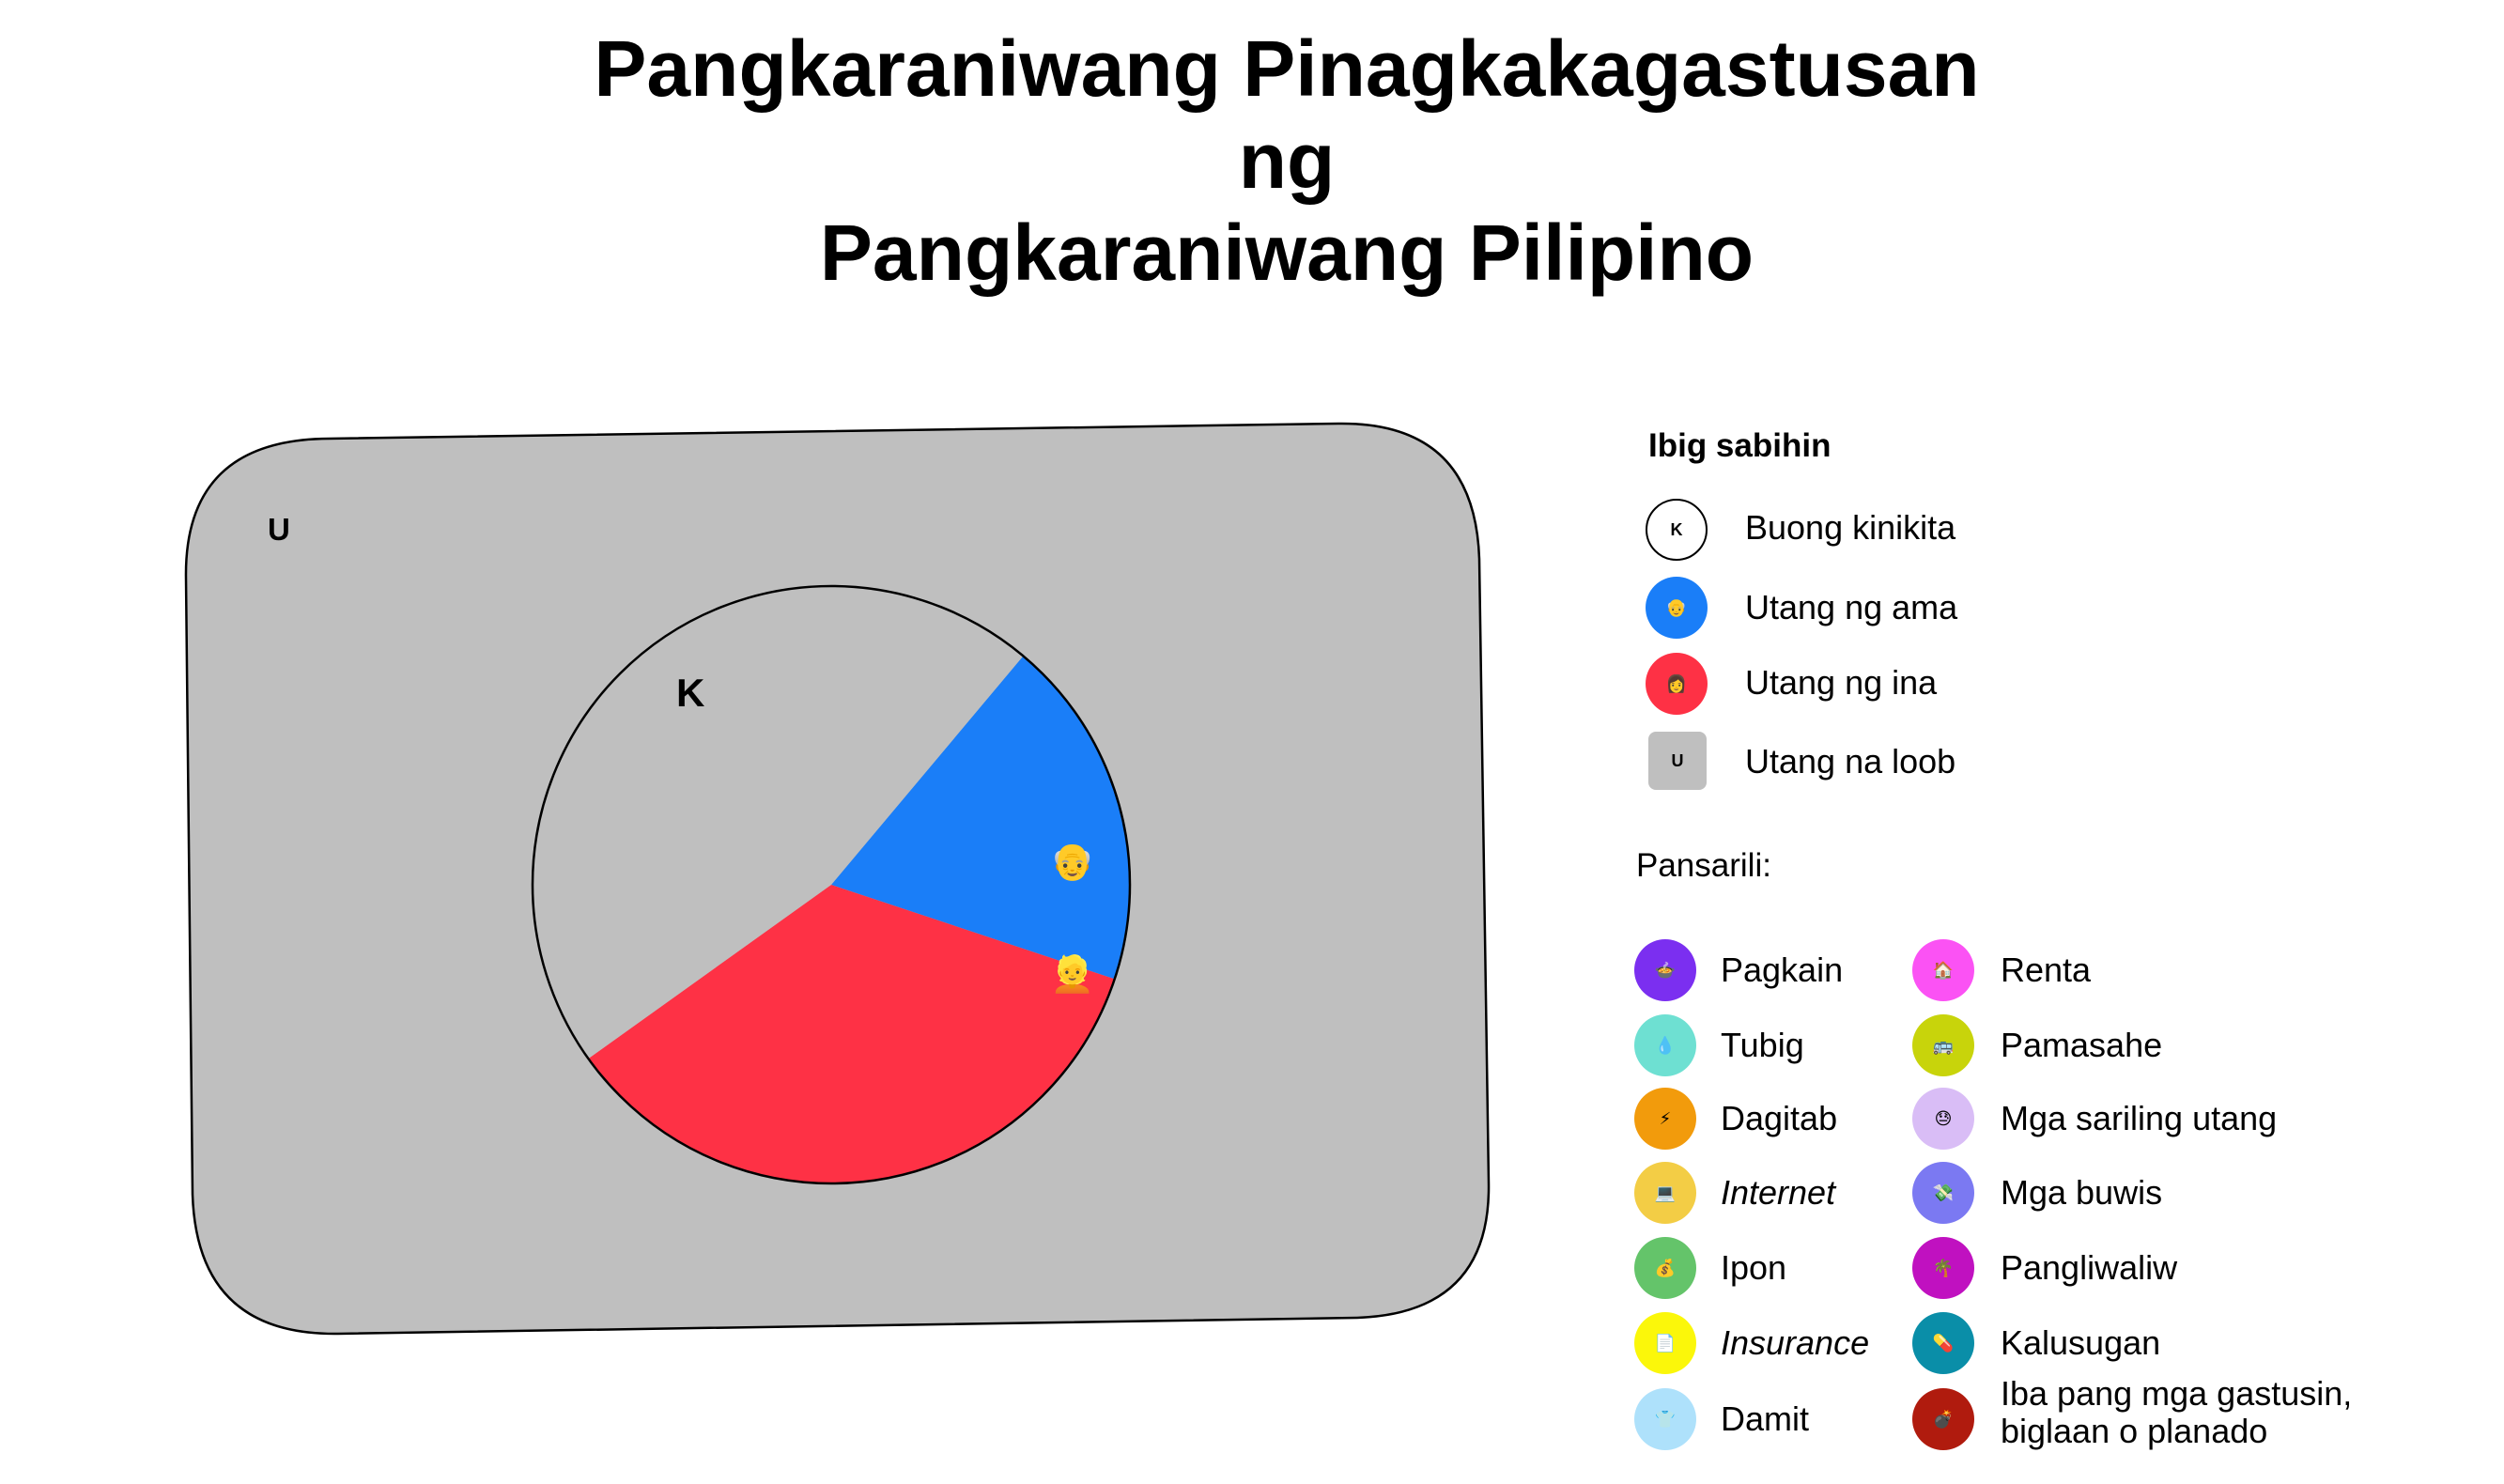 This screenshot has height=1484, width=2504. I want to click on personal-left-label-5: Ipon, so click(1754, 1267).